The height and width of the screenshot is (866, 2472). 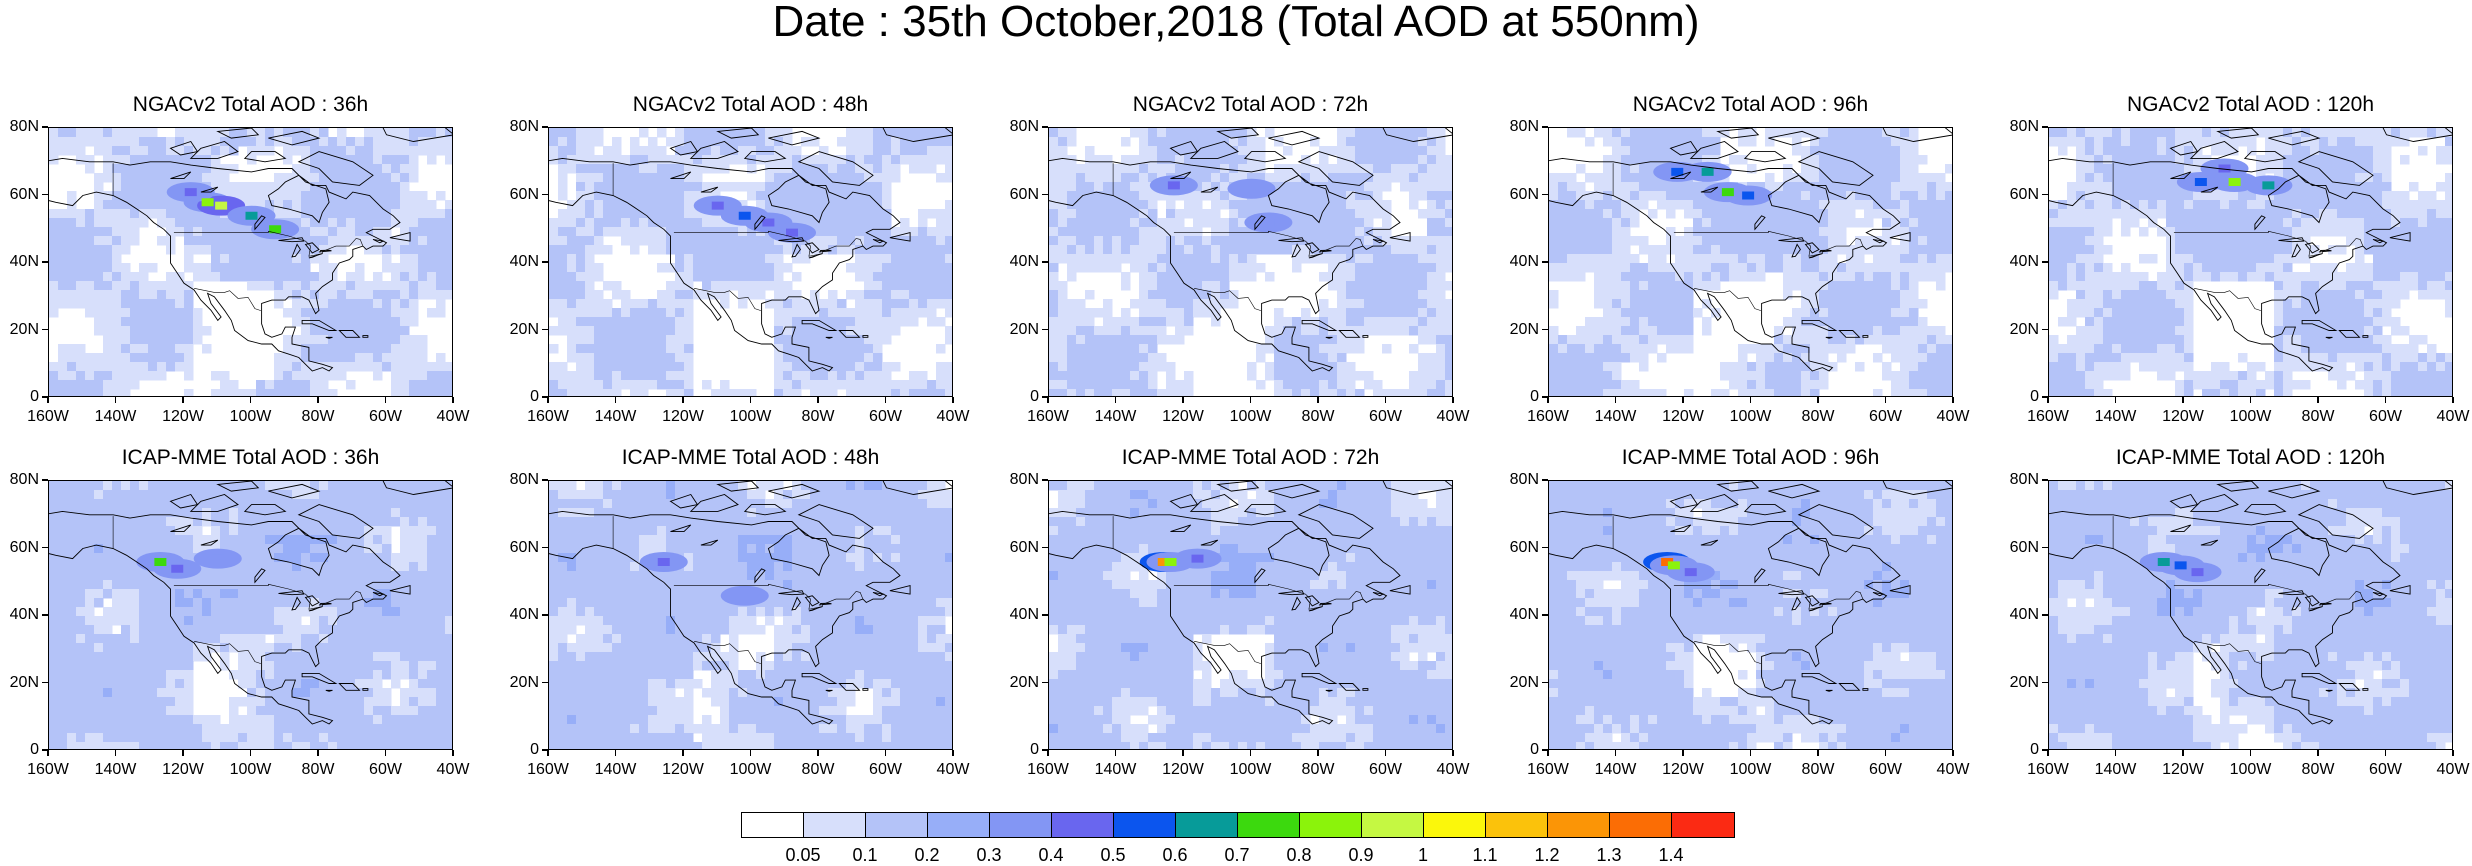 What do you see at coordinates (1050, 855) in the screenshot?
I see `colorbar-label: 0.4` at bounding box center [1050, 855].